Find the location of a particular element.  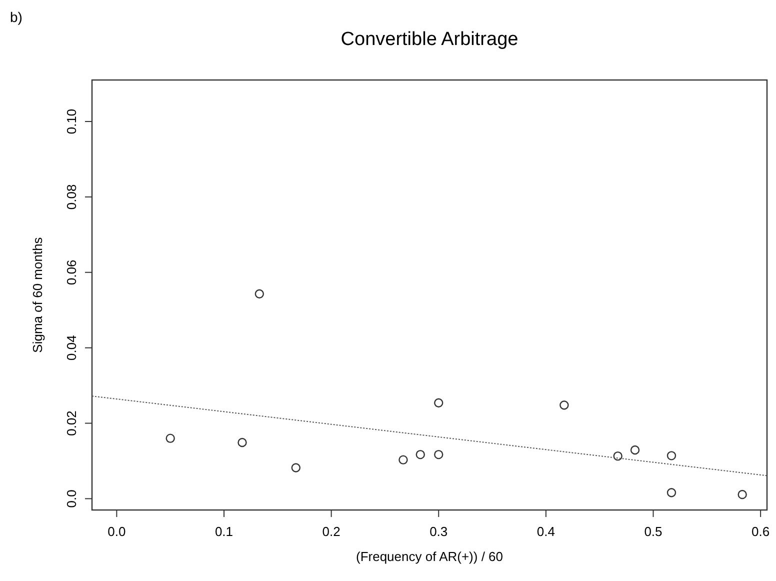

y-tick-label: 0.08 is located at coordinates (71, 197).